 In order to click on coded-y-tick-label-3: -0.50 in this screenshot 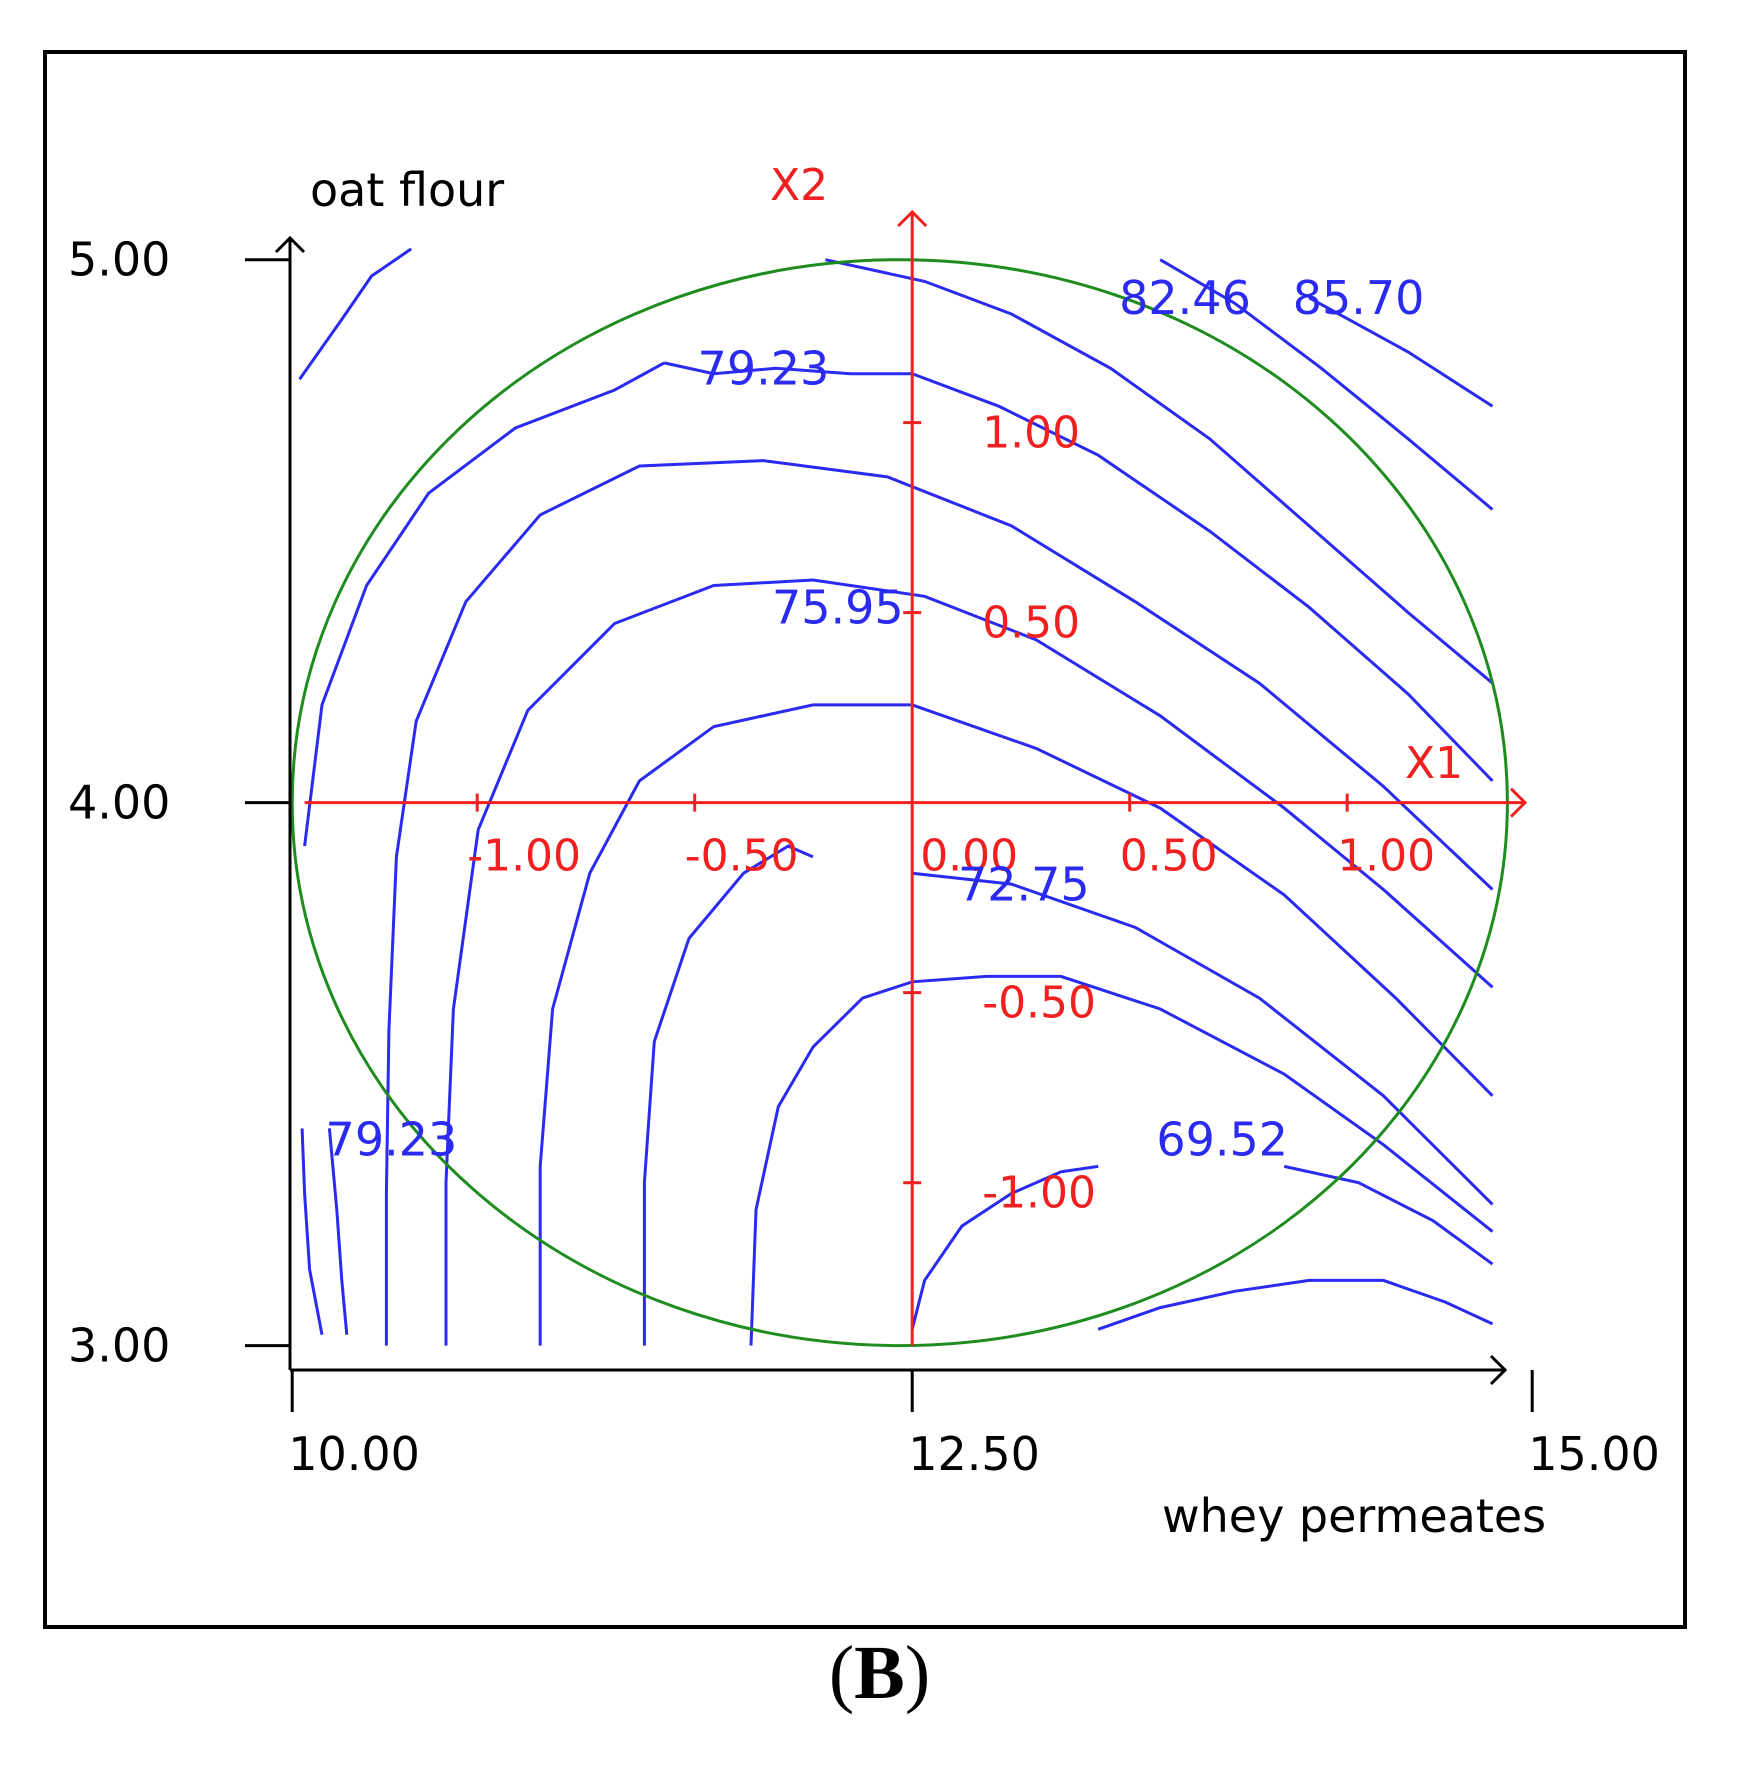, I will do `click(1039, 1003)`.